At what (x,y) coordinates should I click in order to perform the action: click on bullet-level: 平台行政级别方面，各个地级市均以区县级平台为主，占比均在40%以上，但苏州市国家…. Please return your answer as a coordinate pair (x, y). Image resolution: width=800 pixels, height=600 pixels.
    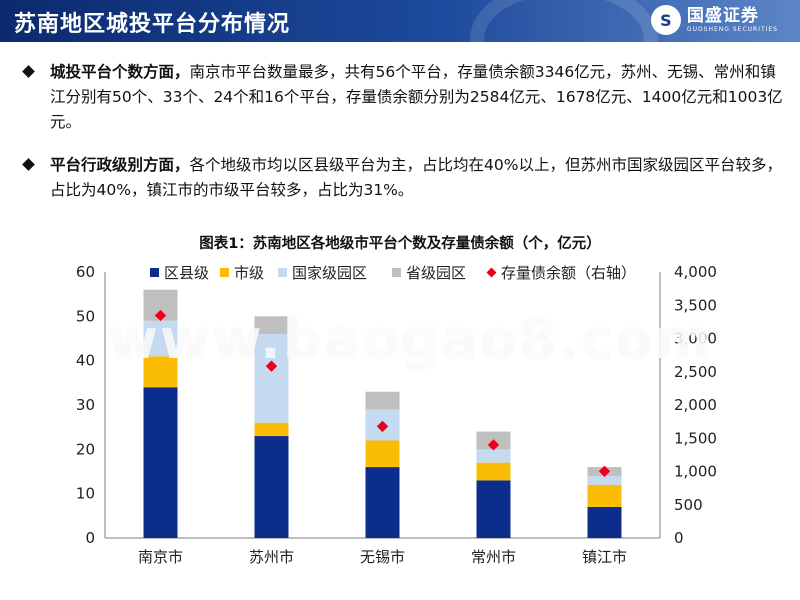
    Looking at the image, I should click on (403, 178).